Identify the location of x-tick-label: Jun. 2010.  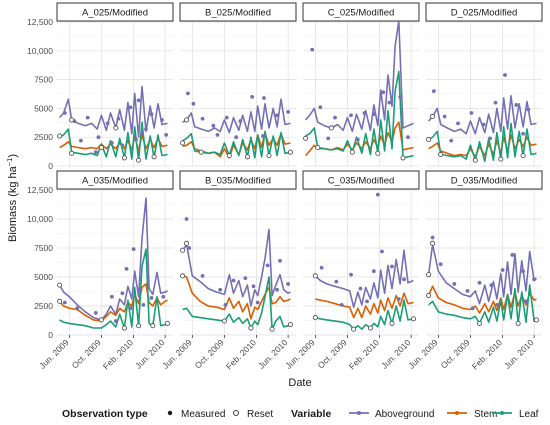
(519, 354).